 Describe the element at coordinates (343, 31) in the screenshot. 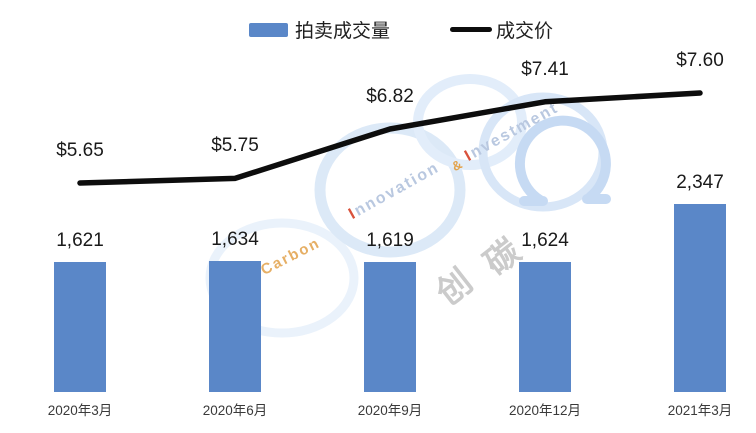

I see `legend-volume-label: 拍卖成交量` at that location.